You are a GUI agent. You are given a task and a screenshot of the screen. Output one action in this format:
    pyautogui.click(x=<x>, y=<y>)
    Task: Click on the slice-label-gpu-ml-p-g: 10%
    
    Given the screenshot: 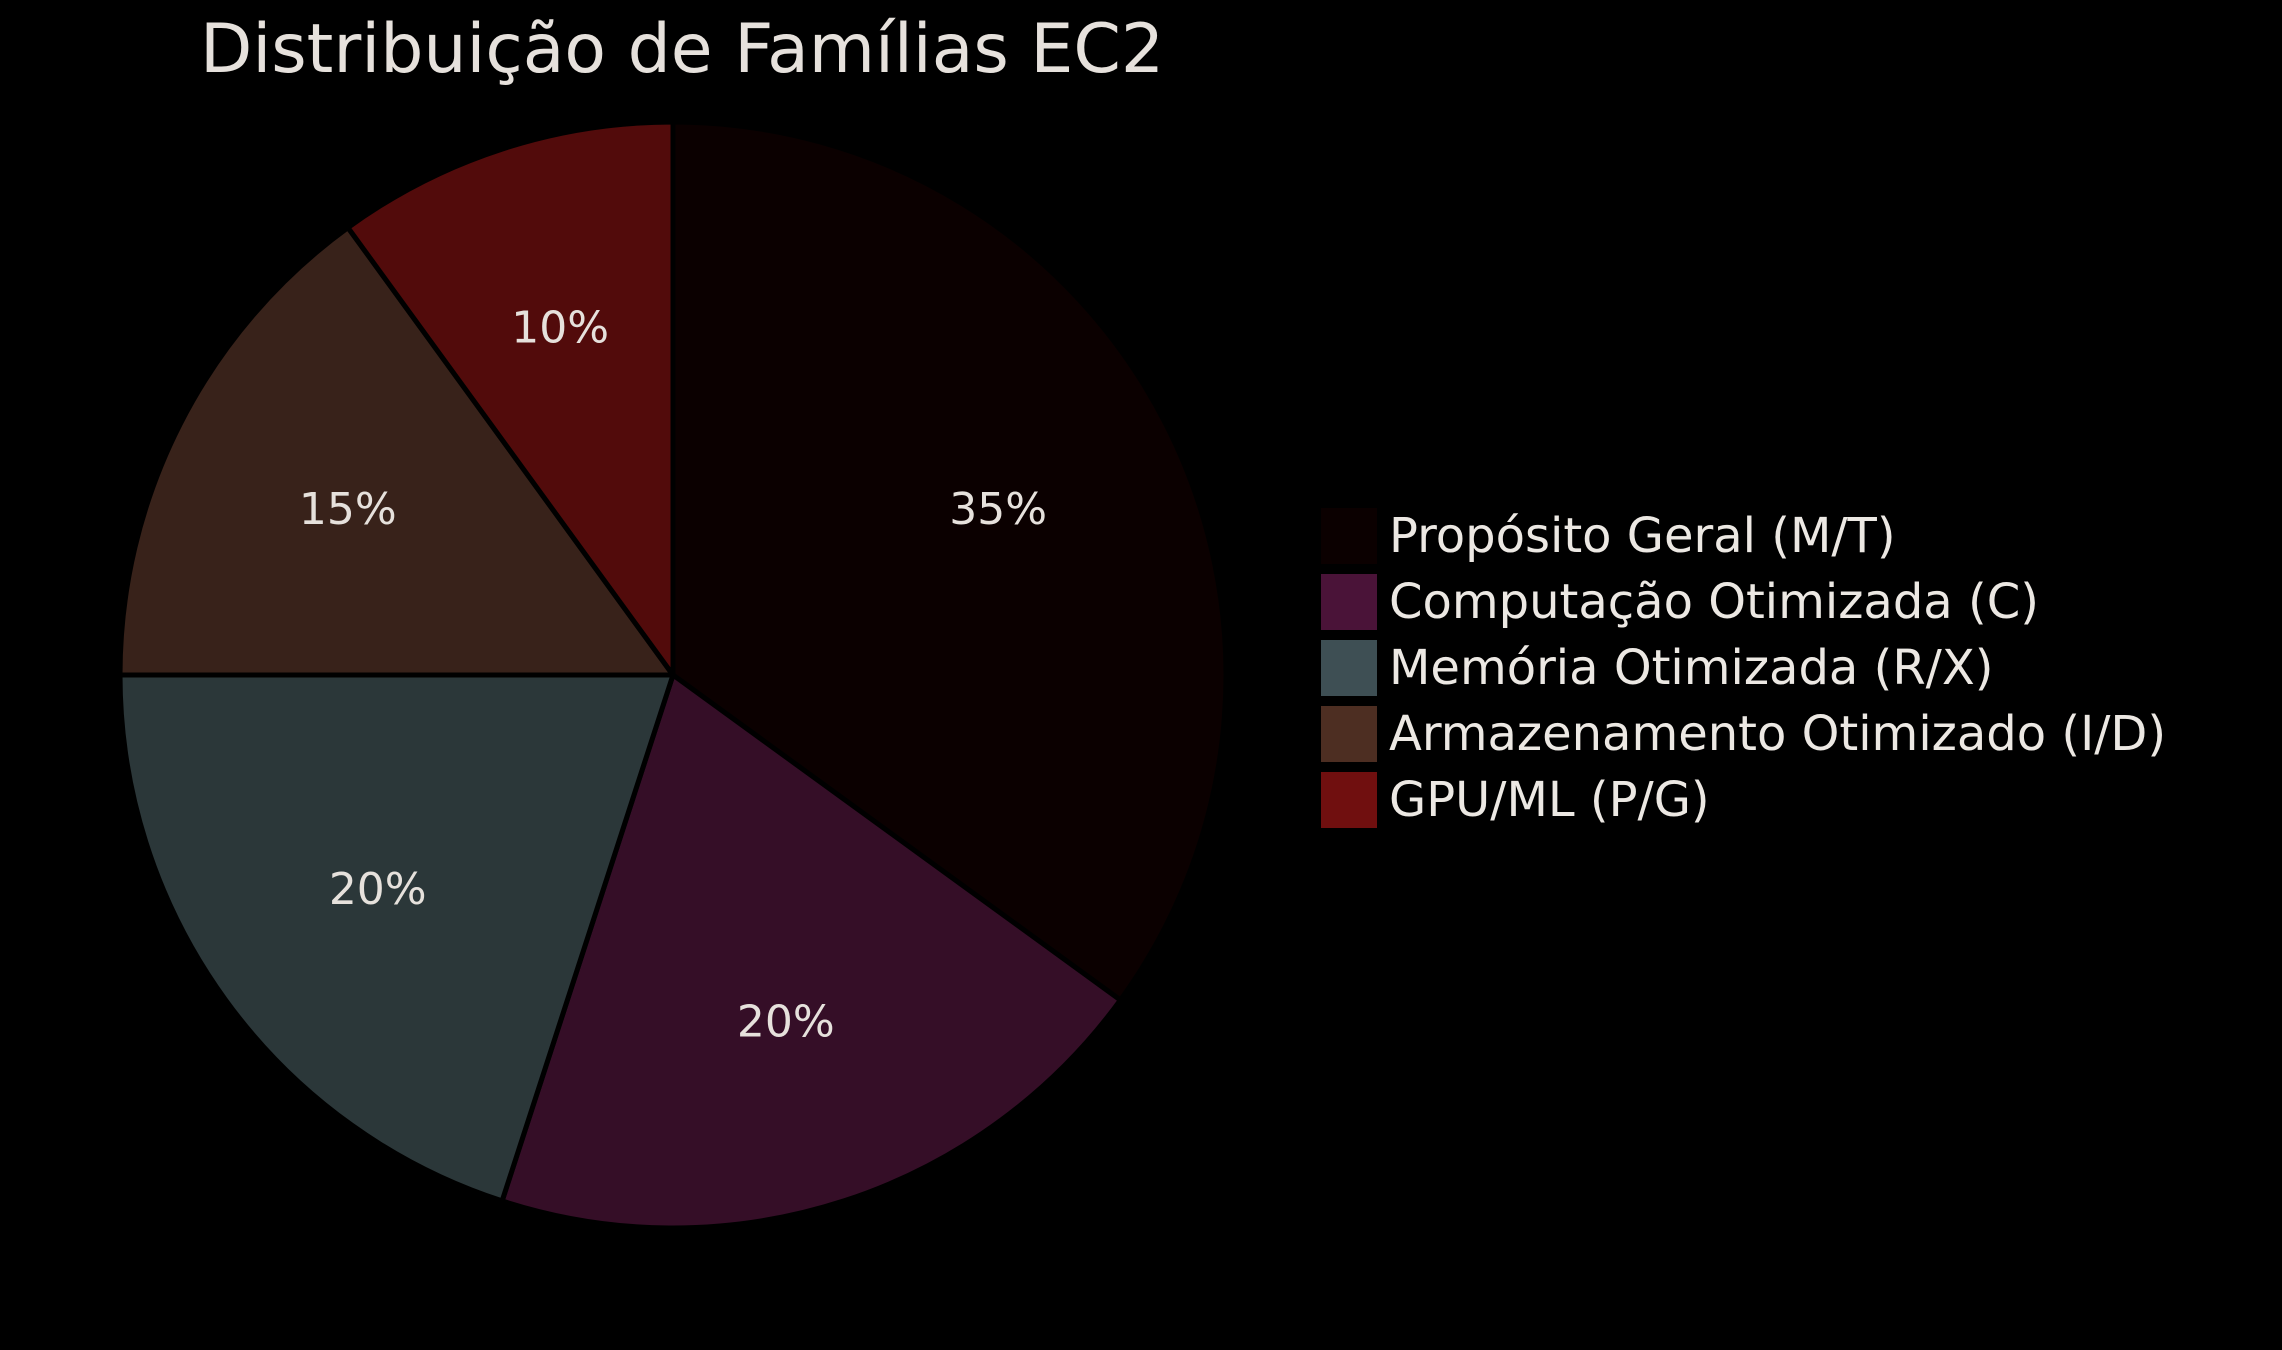 What is the action you would take?
    pyautogui.click(x=560, y=327)
    